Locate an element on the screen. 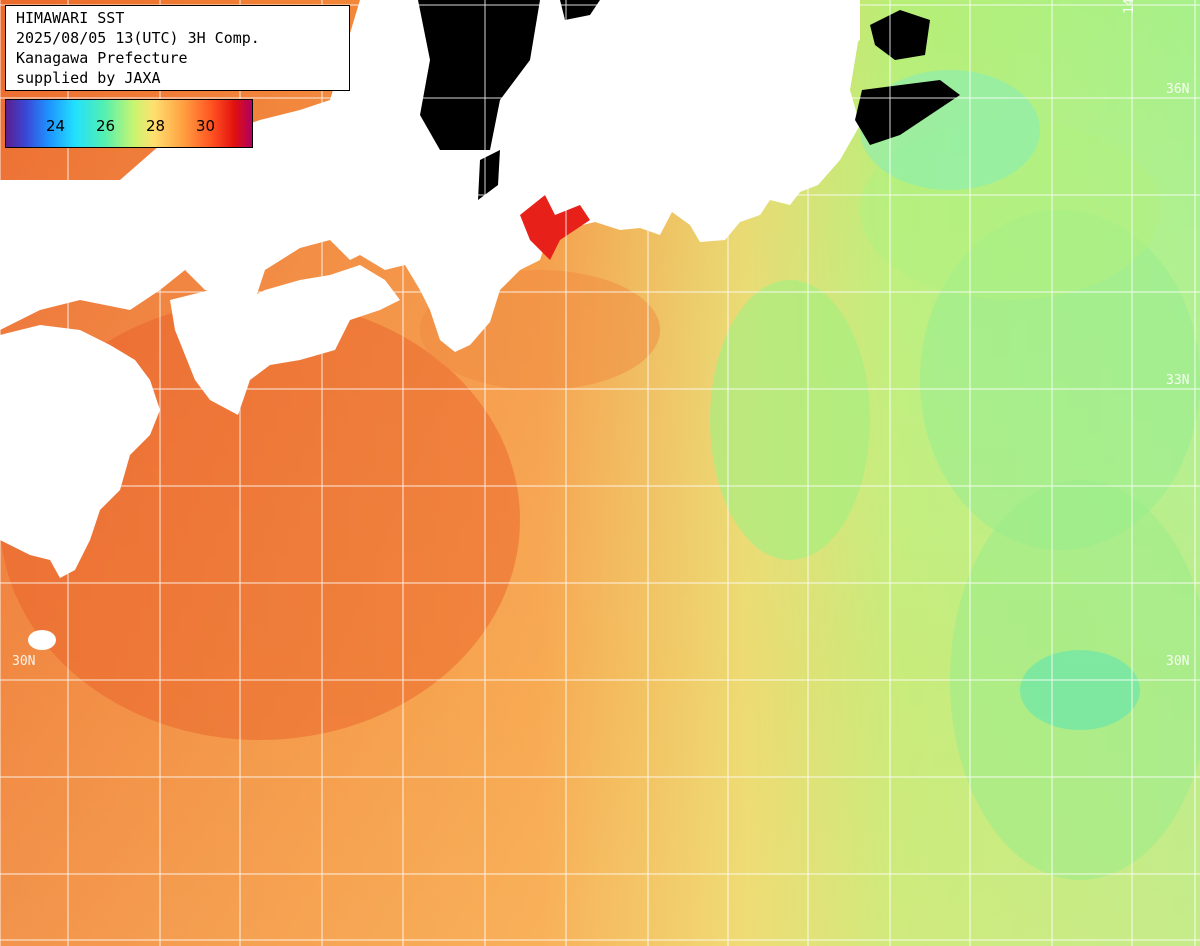  lat-label-33n: 33N is located at coordinates (1178, 380).